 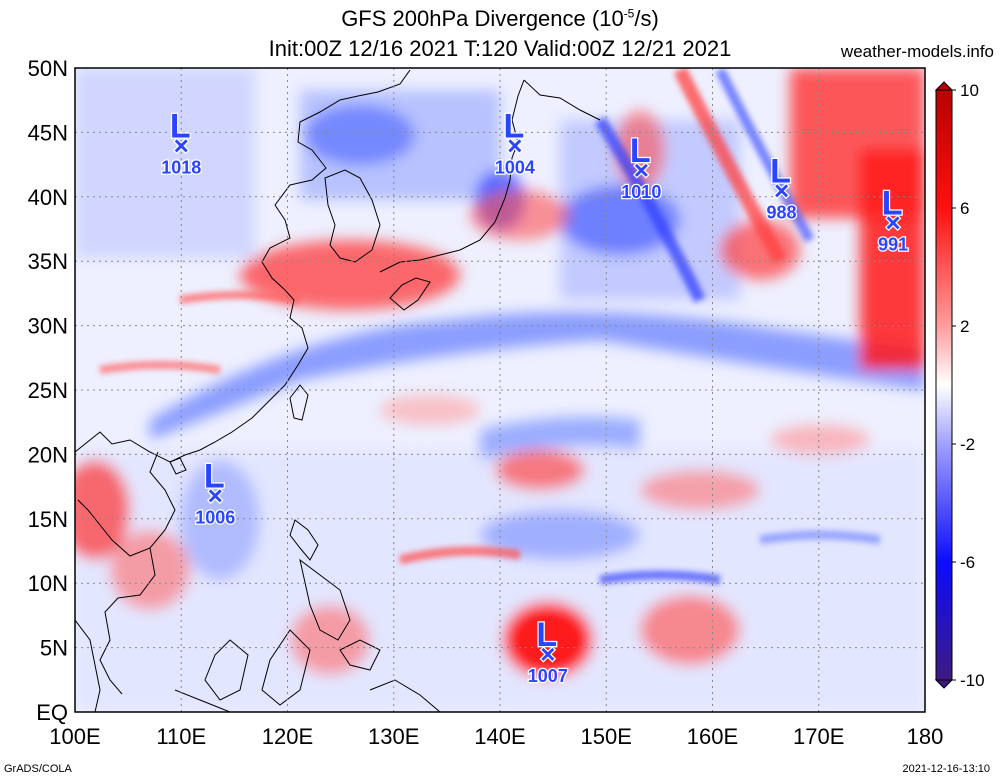 I want to click on low-pressure-value: 988, so click(x=782, y=212).